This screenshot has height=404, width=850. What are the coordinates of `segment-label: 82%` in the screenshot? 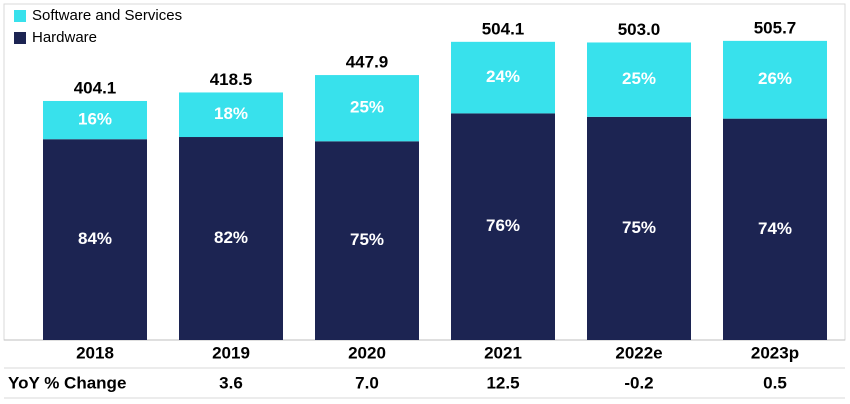 It's located at (231, 237).